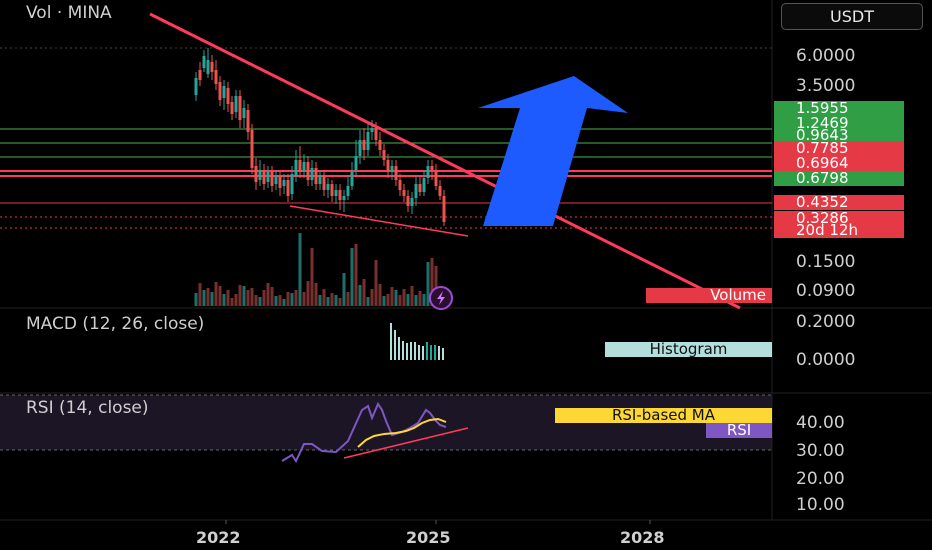 This screenshot has width=932, height=550. I want to click on rsi-axis-label: 10.00, so click(820, 505).